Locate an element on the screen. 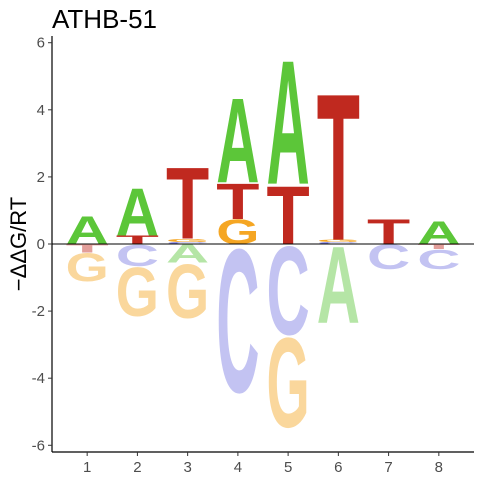 The width and height of the screenshot is (480, 480). x-tick-label: 7 is located at coordinates (388, 467).